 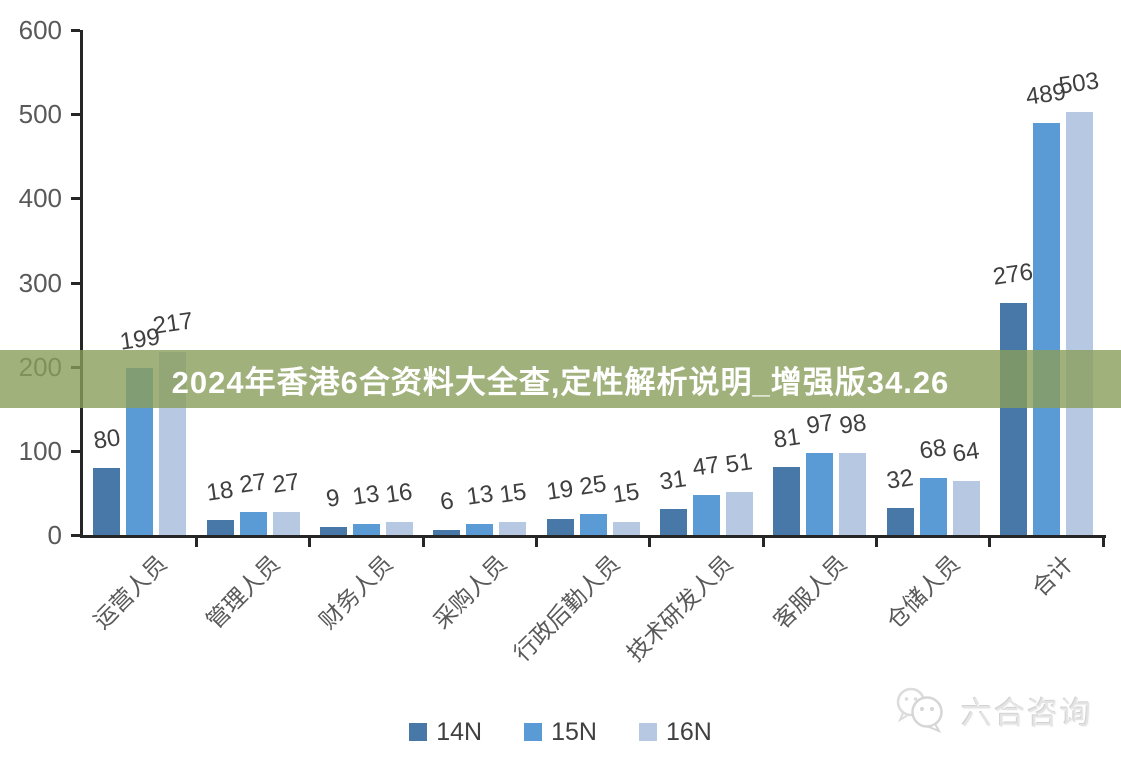 What do you see at coordinates (1013, 418) in the screenshot?
I see `bar-14N-合计` at bounding box center [1013, 418].